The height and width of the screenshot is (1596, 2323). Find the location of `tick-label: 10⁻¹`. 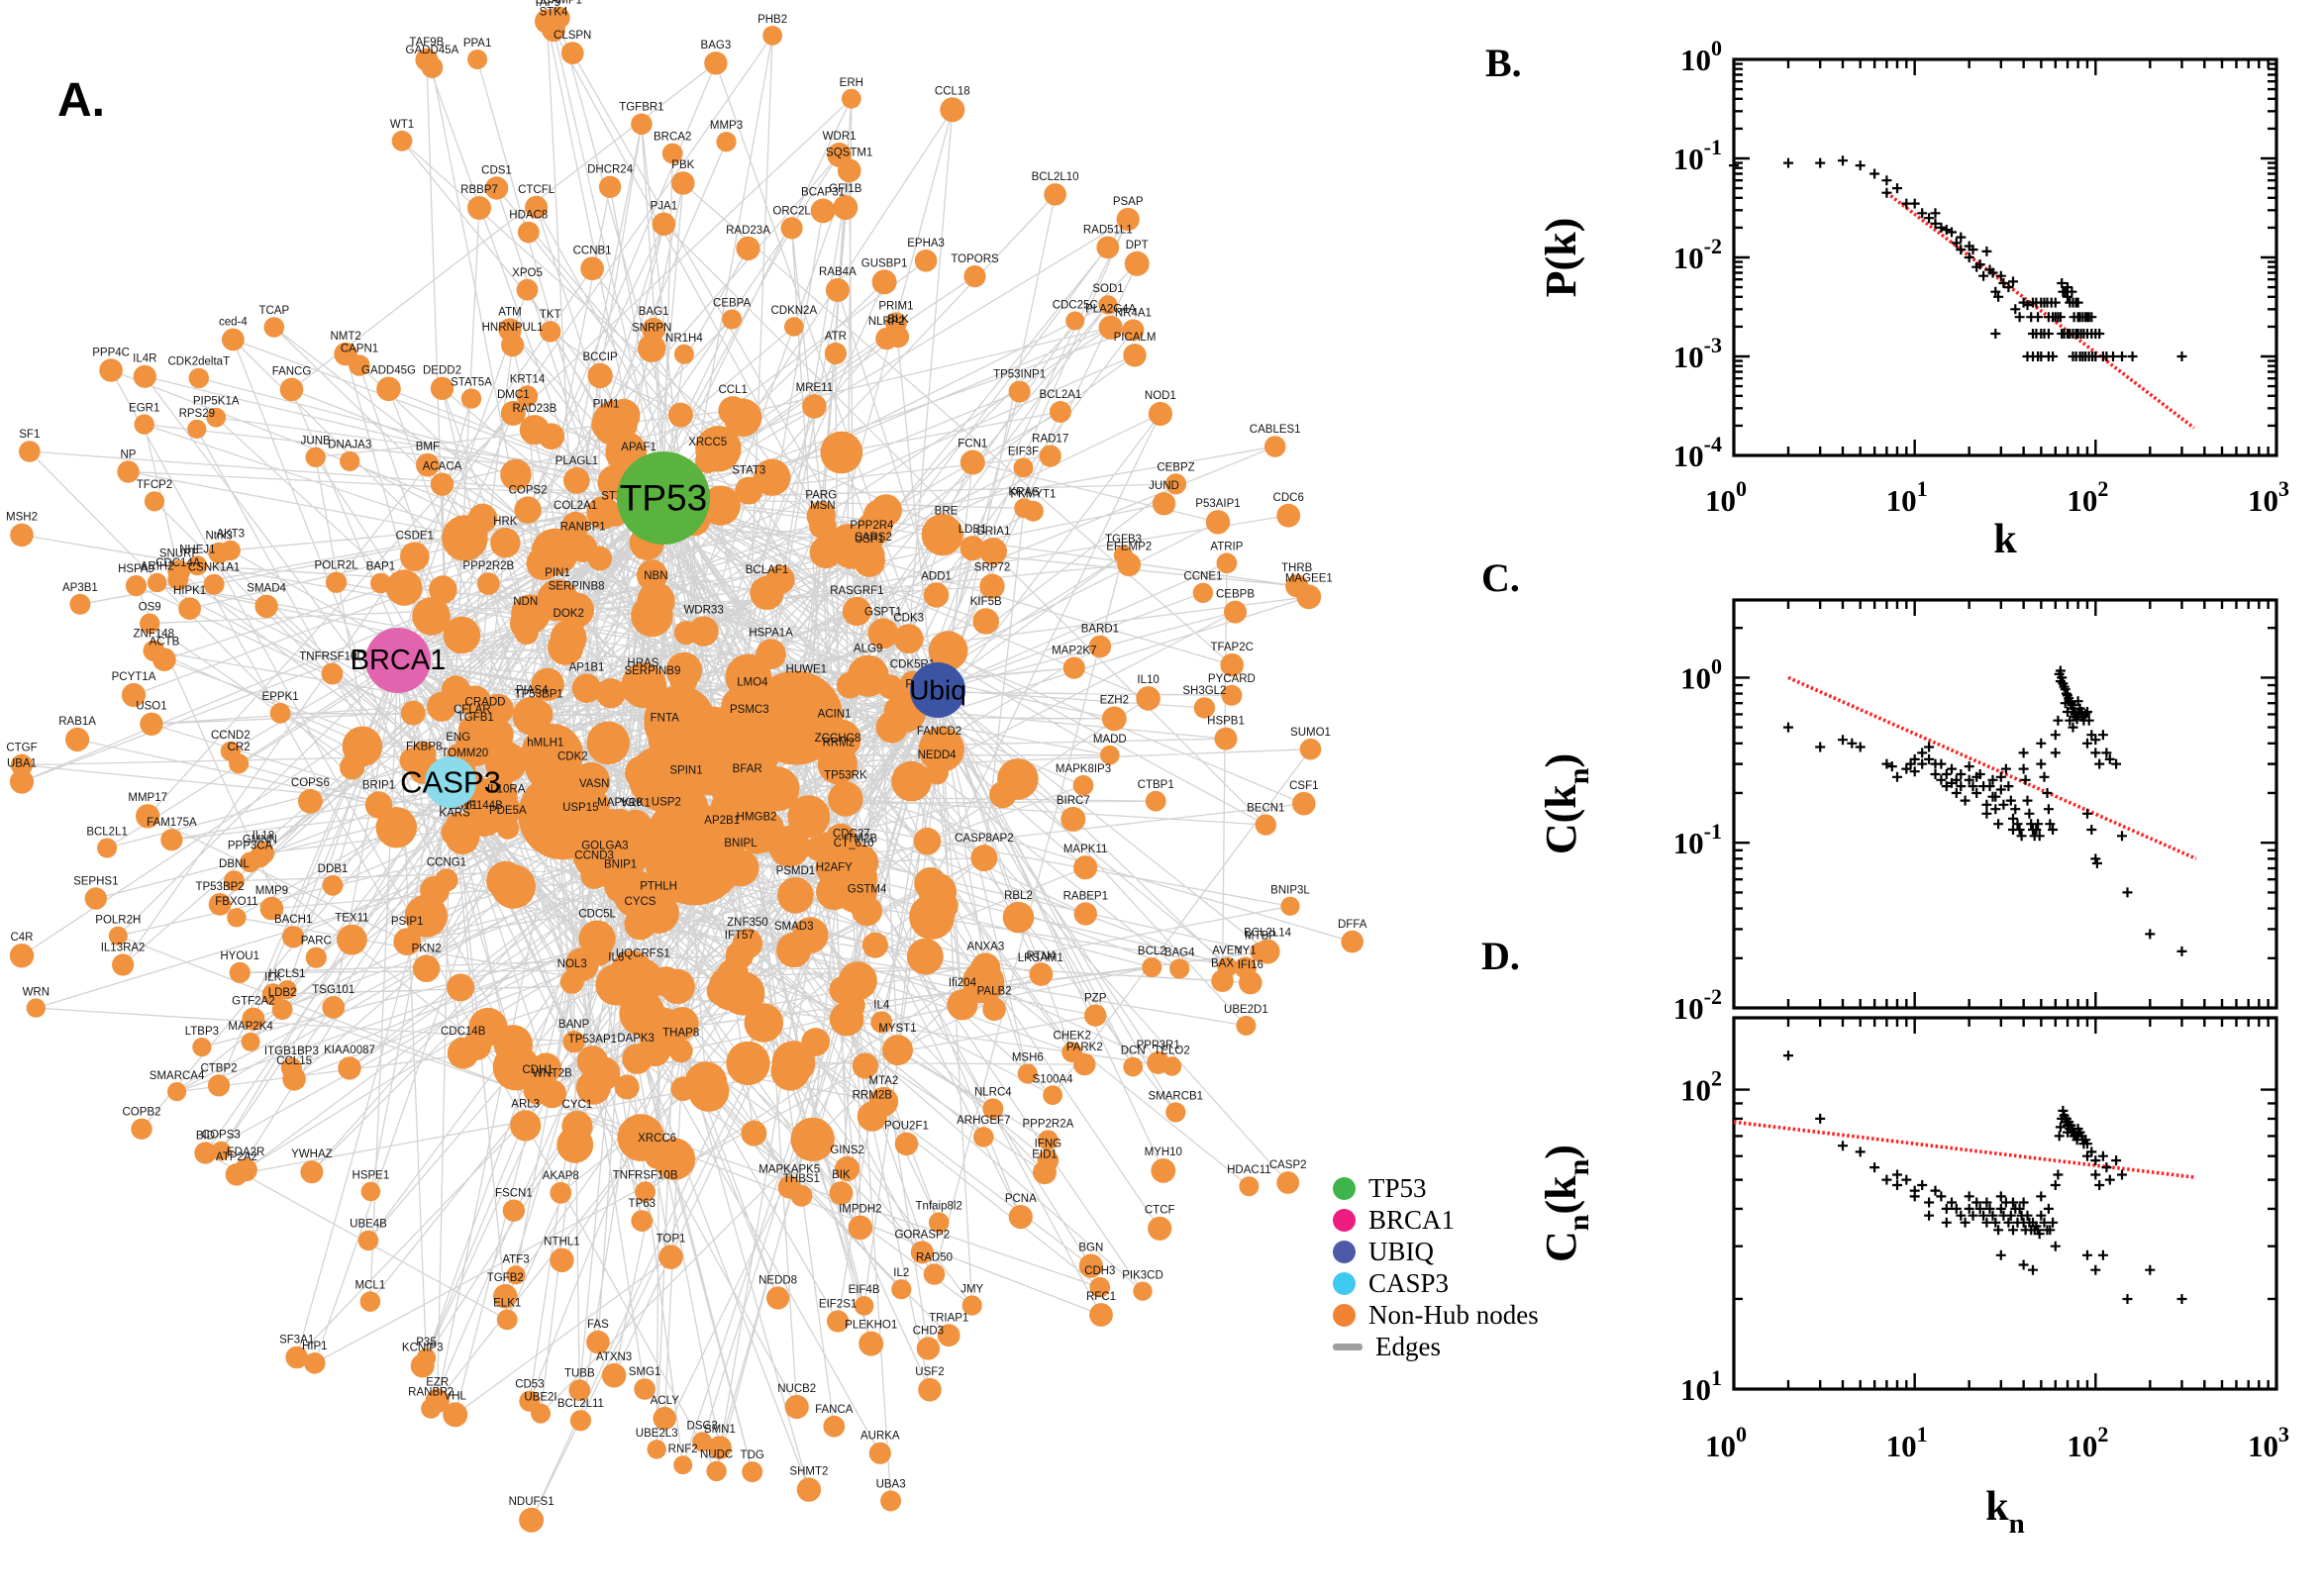

tick-label: 10⁻¹ is located at coordinates (1697, 839).